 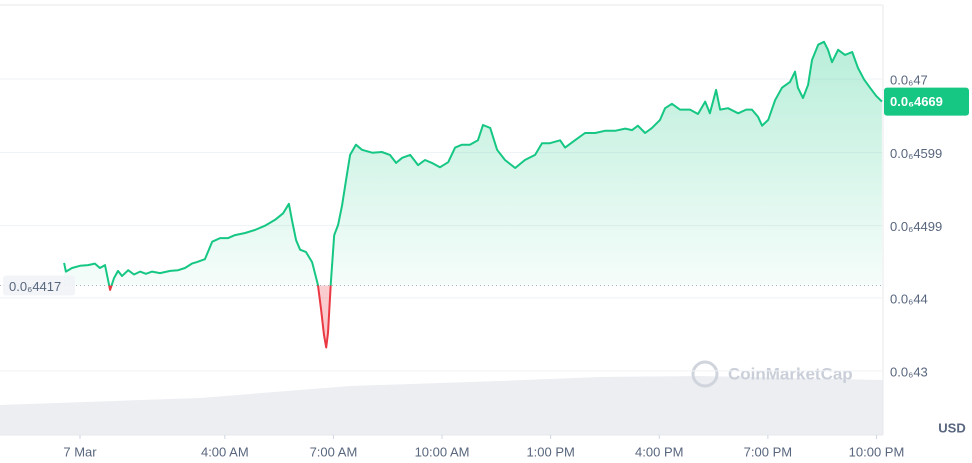 I want to click on current-price-badge, so click(x=926, y=101).